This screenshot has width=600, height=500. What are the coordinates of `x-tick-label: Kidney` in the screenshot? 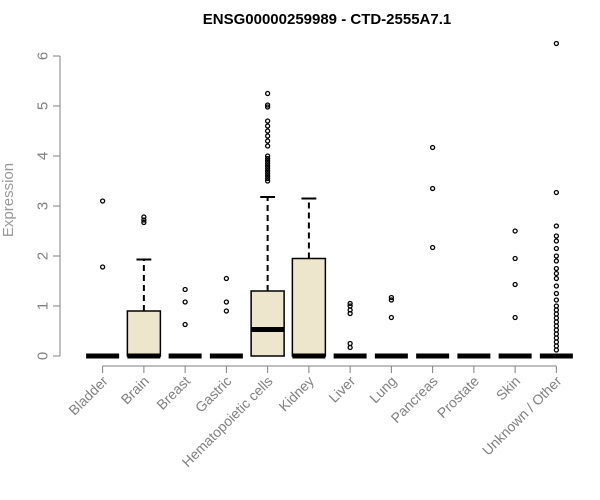 It's located at (296, 394).